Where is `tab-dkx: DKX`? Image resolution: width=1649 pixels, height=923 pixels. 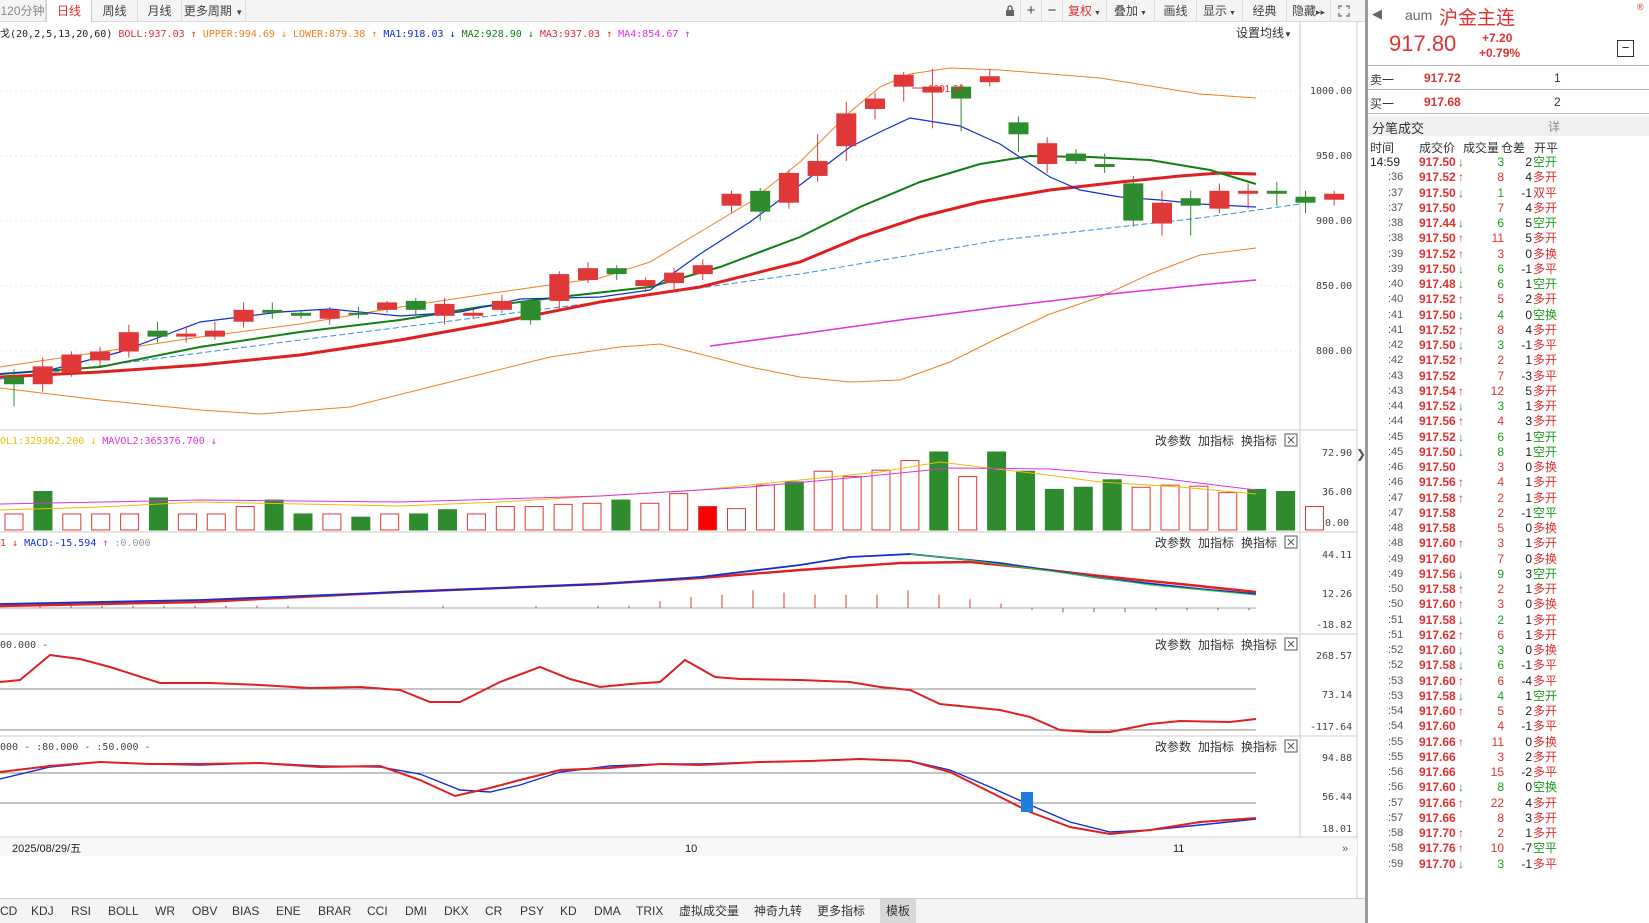 tab-dkx: DKX is located at coordinates (456, 911).